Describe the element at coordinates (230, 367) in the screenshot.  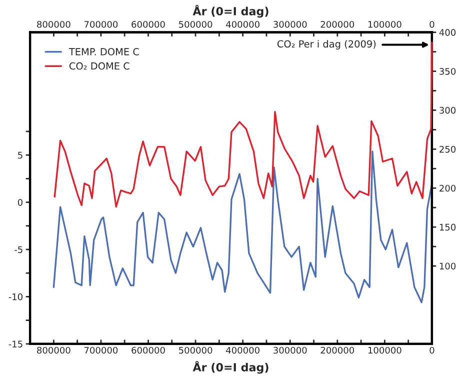
I see `x-axis-title: År (0=I dag)` at that location.